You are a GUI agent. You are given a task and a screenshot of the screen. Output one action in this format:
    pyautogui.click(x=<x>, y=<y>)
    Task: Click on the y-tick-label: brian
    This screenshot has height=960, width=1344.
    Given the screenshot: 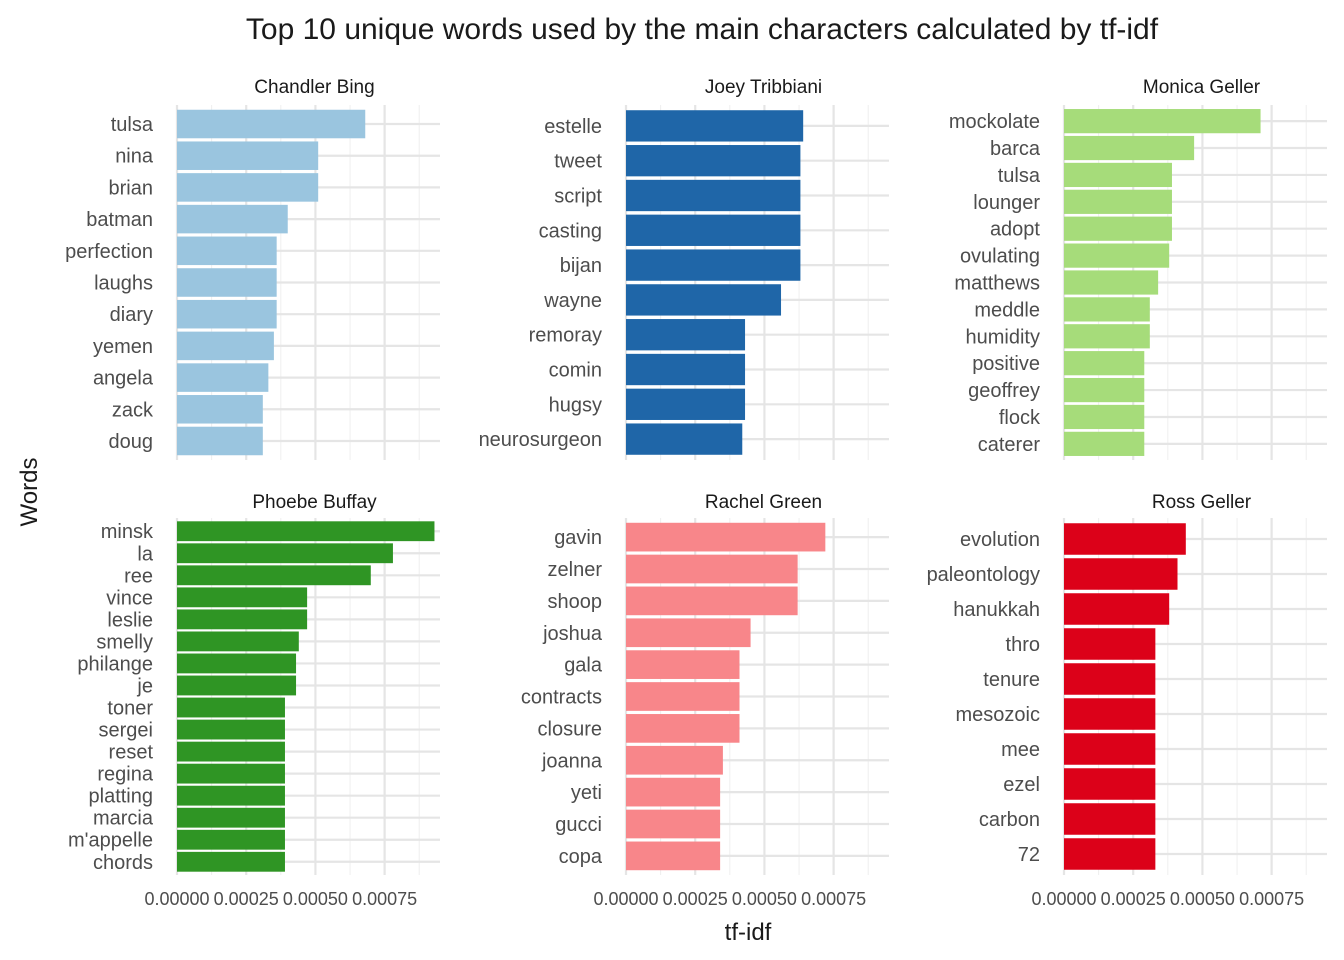 What is the action you would take?
    pyautogui.click(x=131, y=188)
    